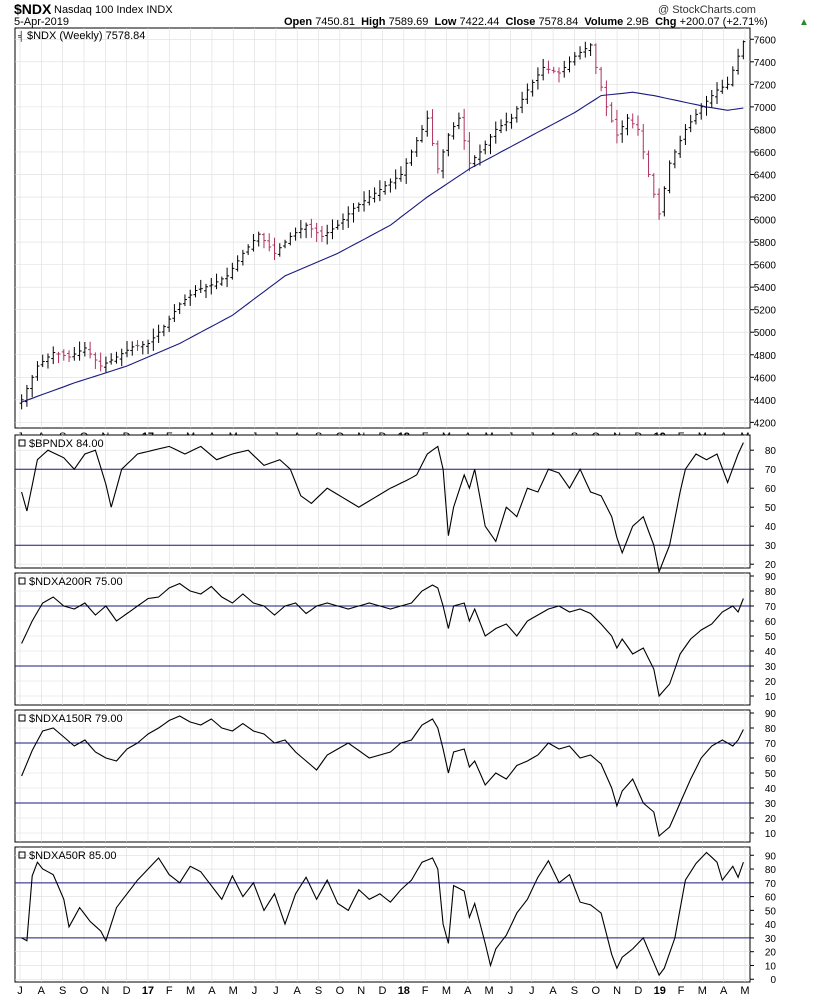 This screenshot has width=820, height=1000. Describe the element at coordinates (42, 22) in the screenshot. I see `chart-date: 5-Apr-2019` at that location.